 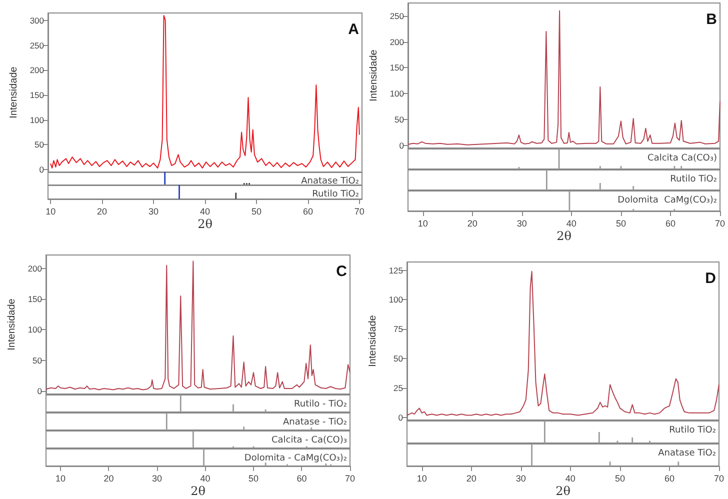 What do you see at coordinates (399, 388) in the screenshot?
I see `y-tick-label: 25` at bounding box center [399, 388].